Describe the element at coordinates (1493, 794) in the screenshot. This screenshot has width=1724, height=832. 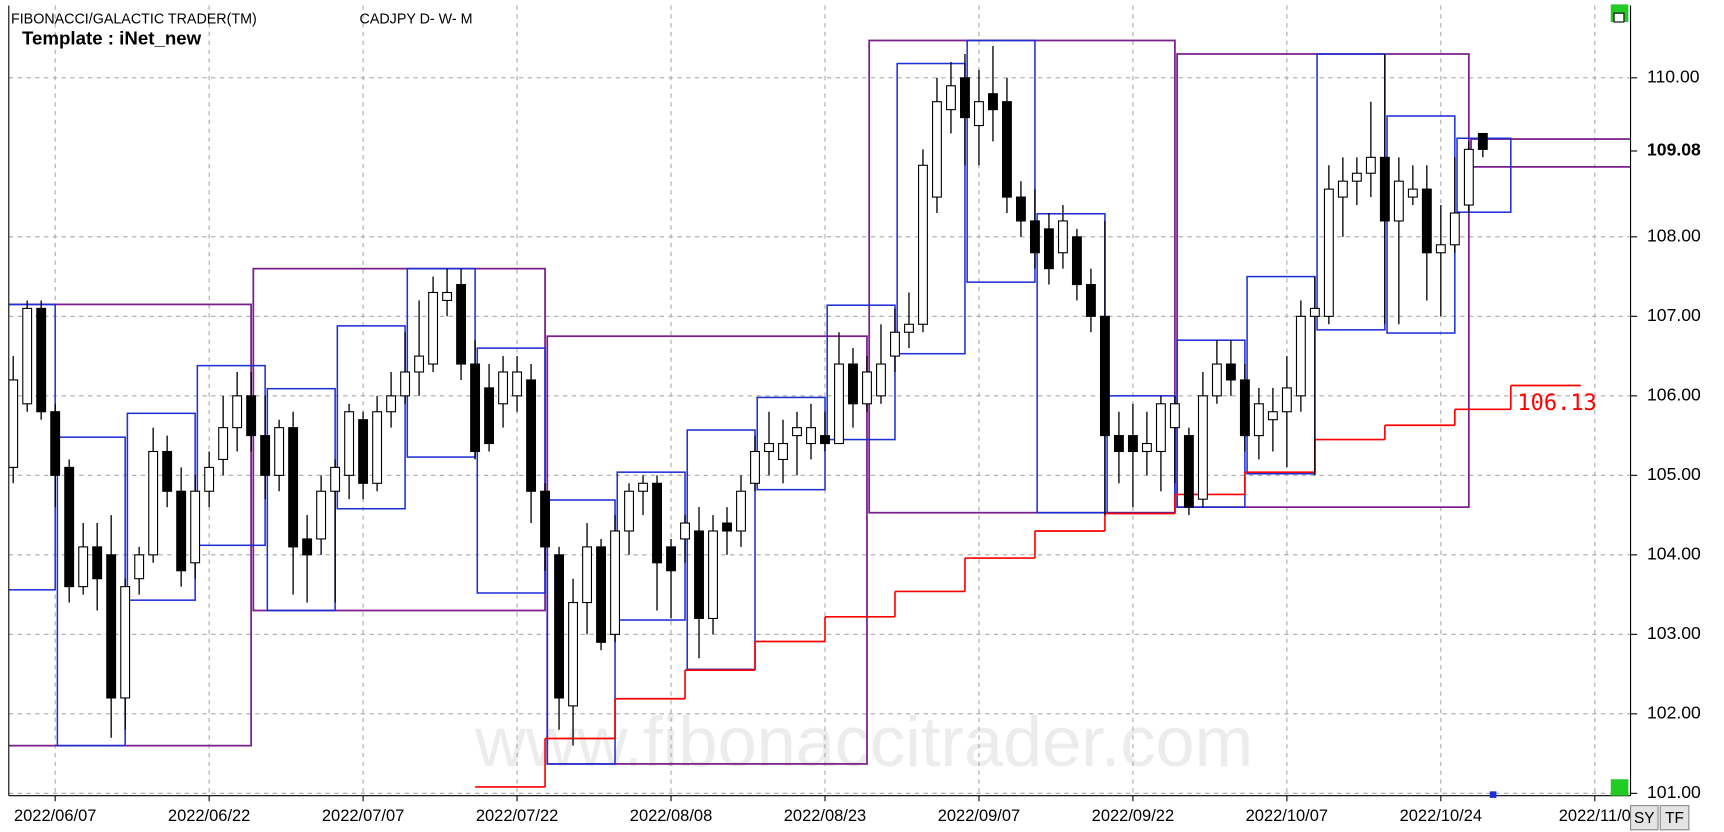
I see `time-marker` at that location.